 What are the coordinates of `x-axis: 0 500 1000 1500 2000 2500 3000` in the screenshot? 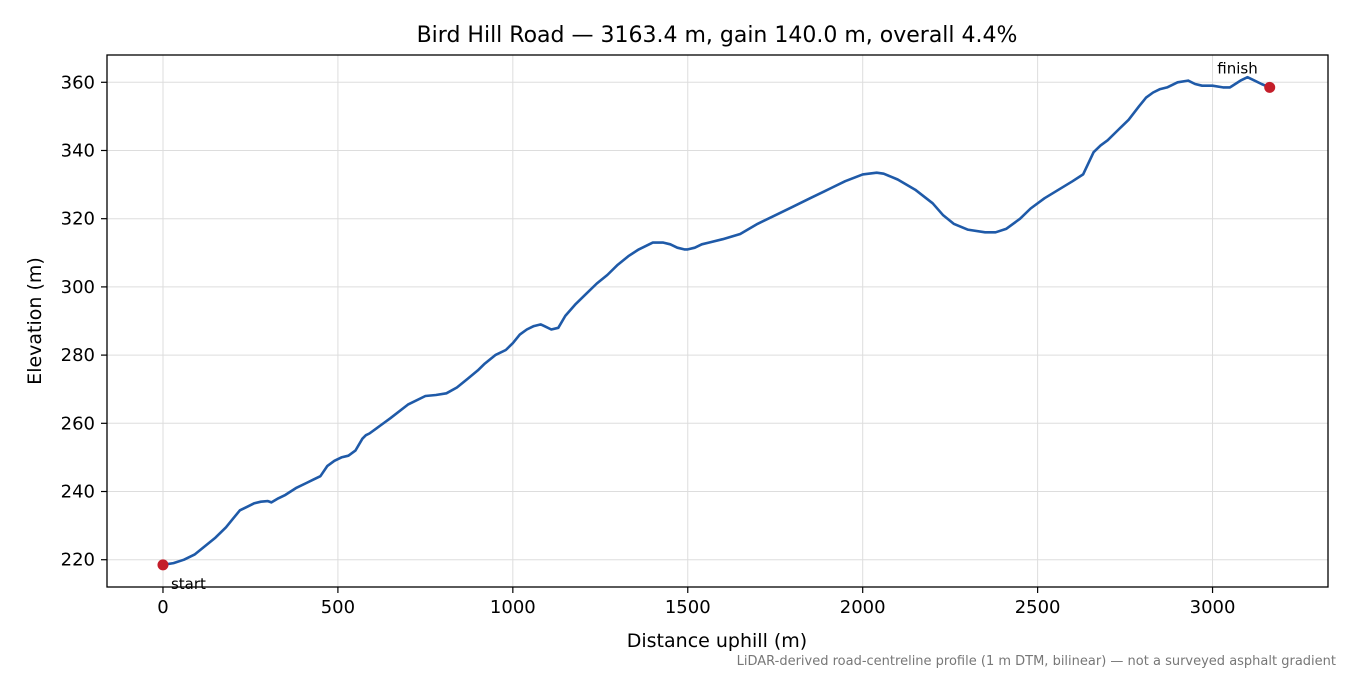 It's located at (696, 602).